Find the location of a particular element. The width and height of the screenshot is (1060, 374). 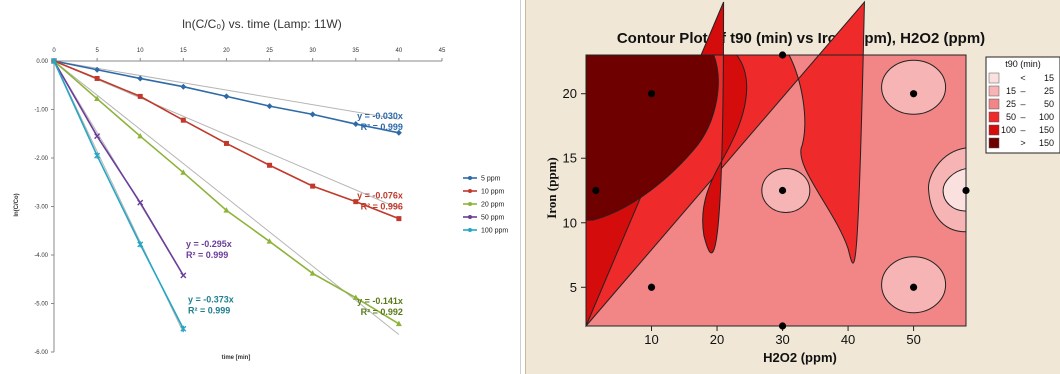

contour-legend-title: t90 (min) is located at coordinates (1023, 64).